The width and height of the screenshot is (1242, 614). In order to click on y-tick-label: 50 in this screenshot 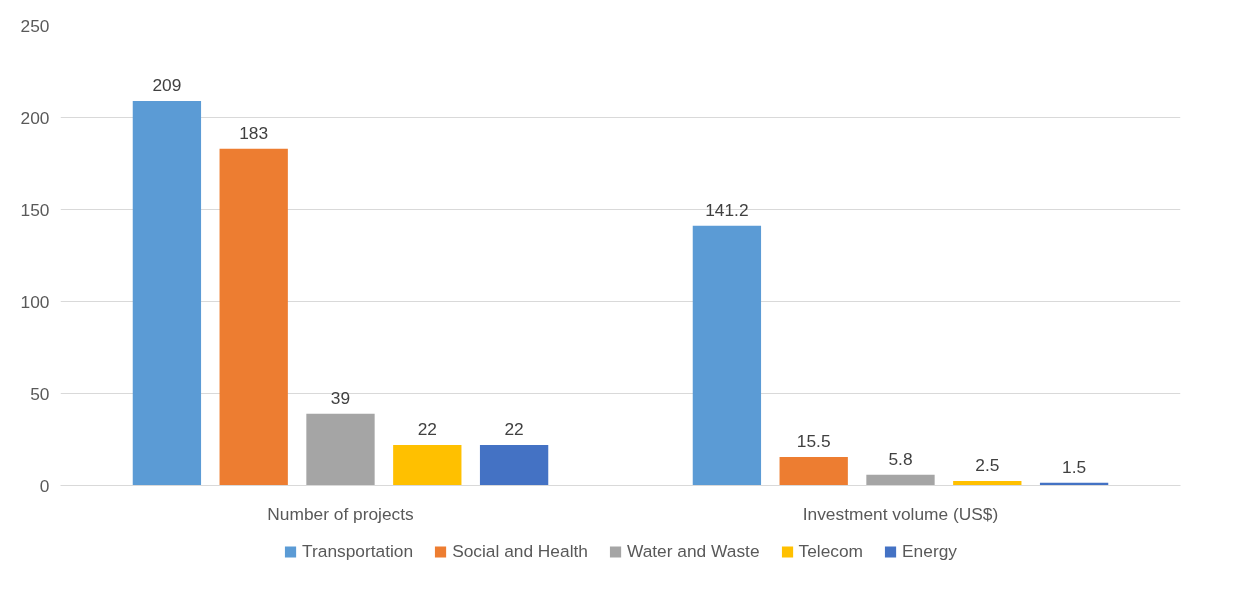, I will do `click(40, 393)`.